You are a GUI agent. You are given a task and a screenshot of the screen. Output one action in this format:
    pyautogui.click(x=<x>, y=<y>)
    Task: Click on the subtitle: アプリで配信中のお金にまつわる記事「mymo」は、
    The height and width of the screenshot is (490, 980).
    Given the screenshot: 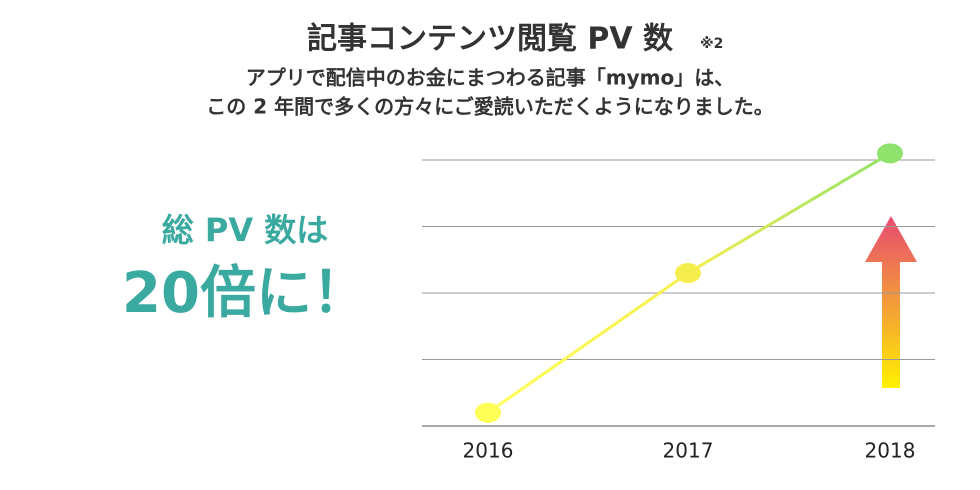 What is the action you would take?
    pyautogui.click(x=490, y=78)
    